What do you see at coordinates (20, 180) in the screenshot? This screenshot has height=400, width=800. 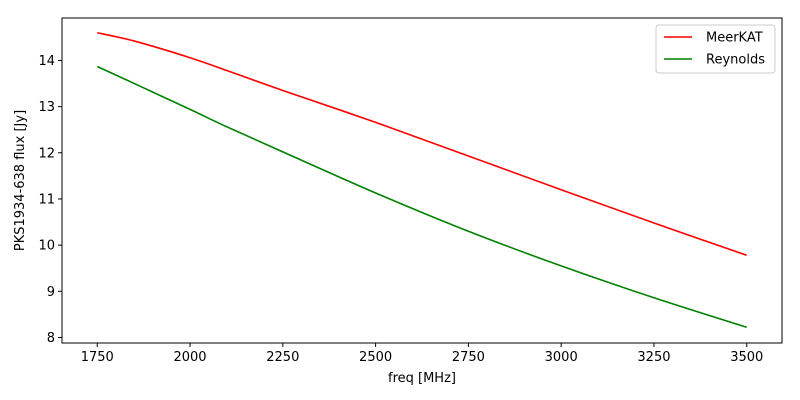 I see `y-axis-label: PKS1934-638 flux [Jy]` at bounding box center [20, 180].